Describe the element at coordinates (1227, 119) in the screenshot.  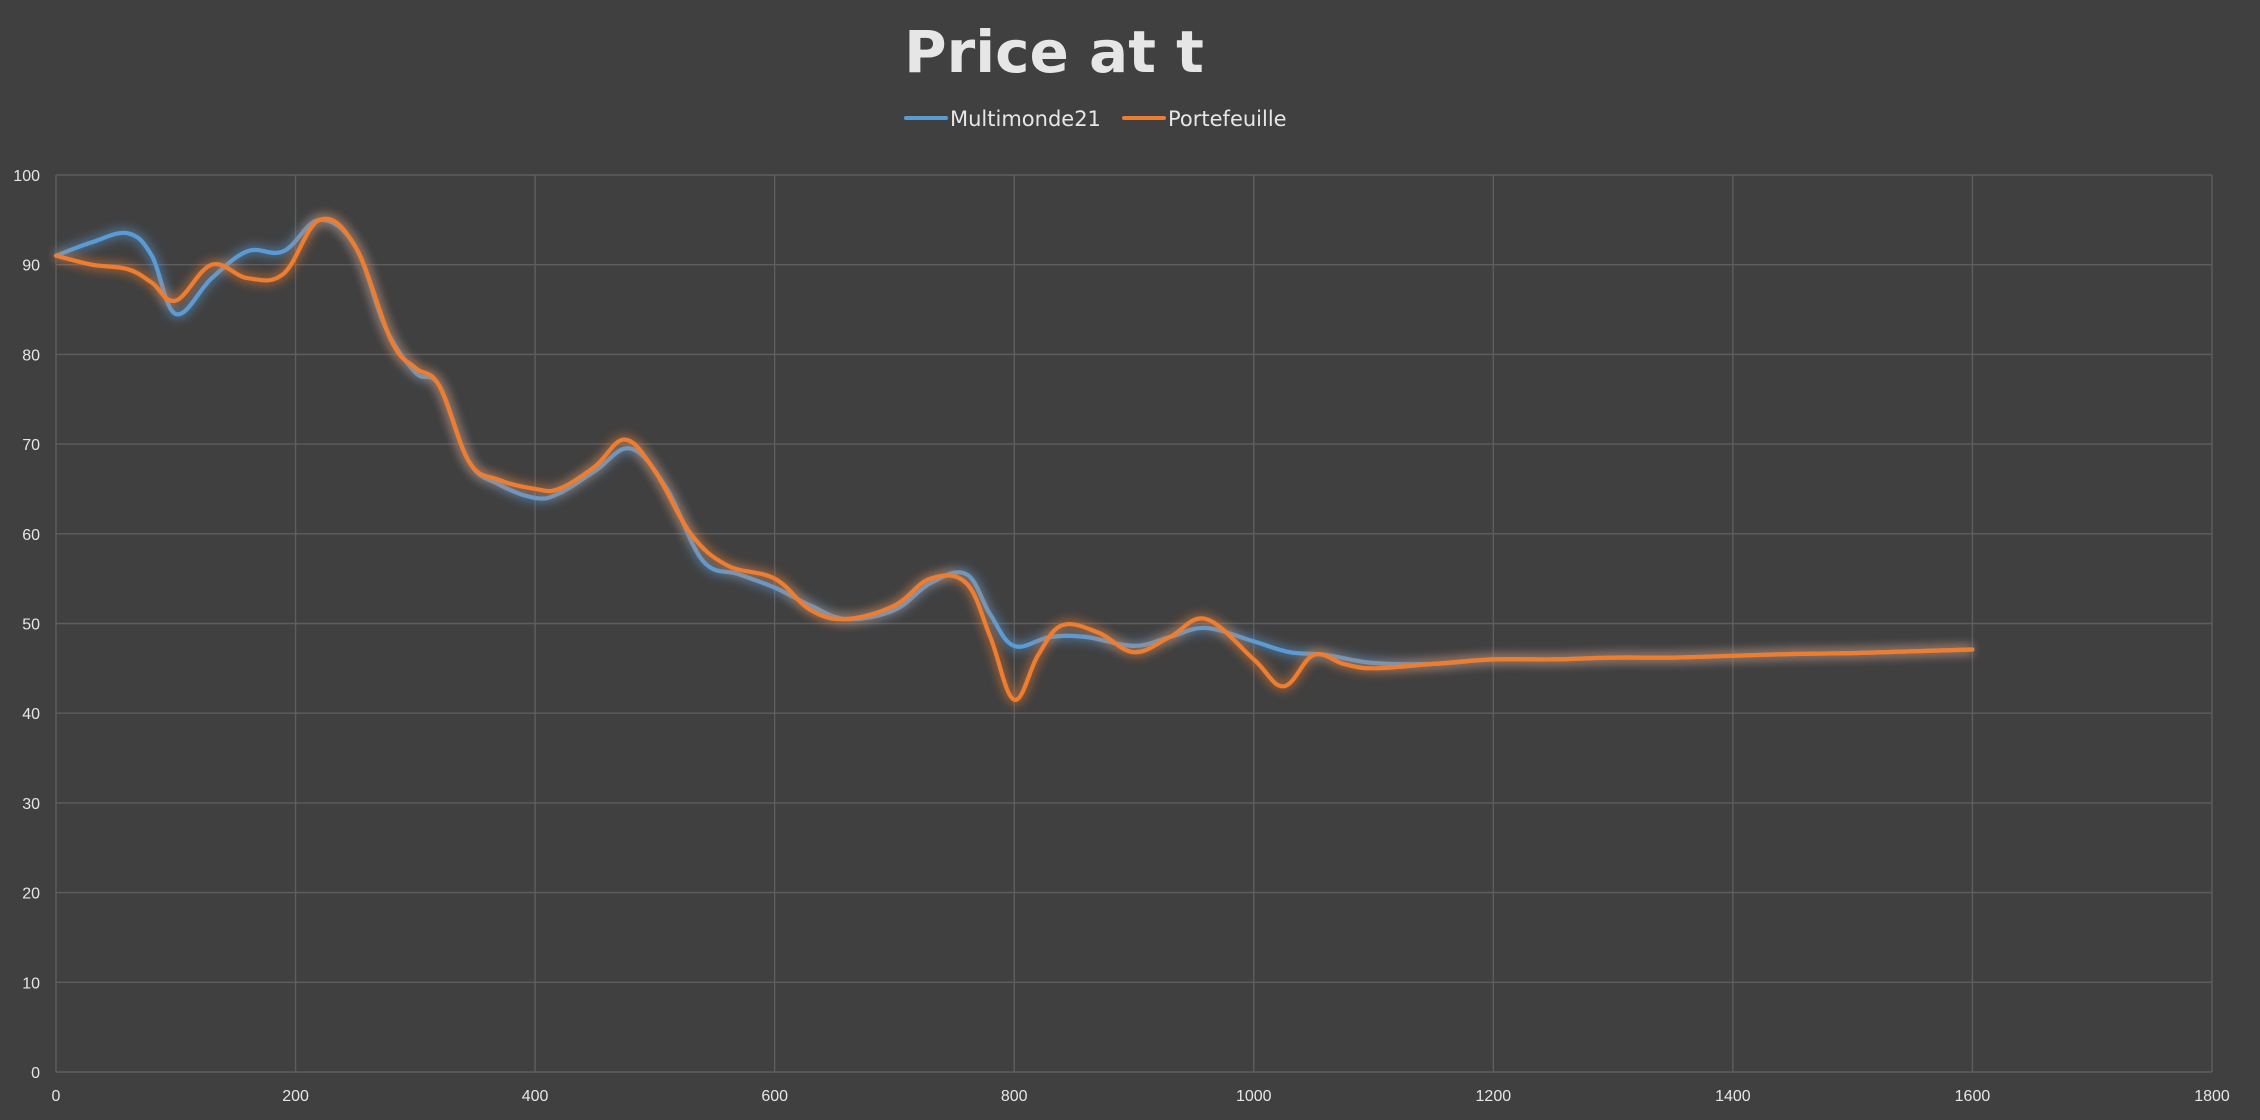
I see `legend-label-portefeuille: Portefeuille` at that location.